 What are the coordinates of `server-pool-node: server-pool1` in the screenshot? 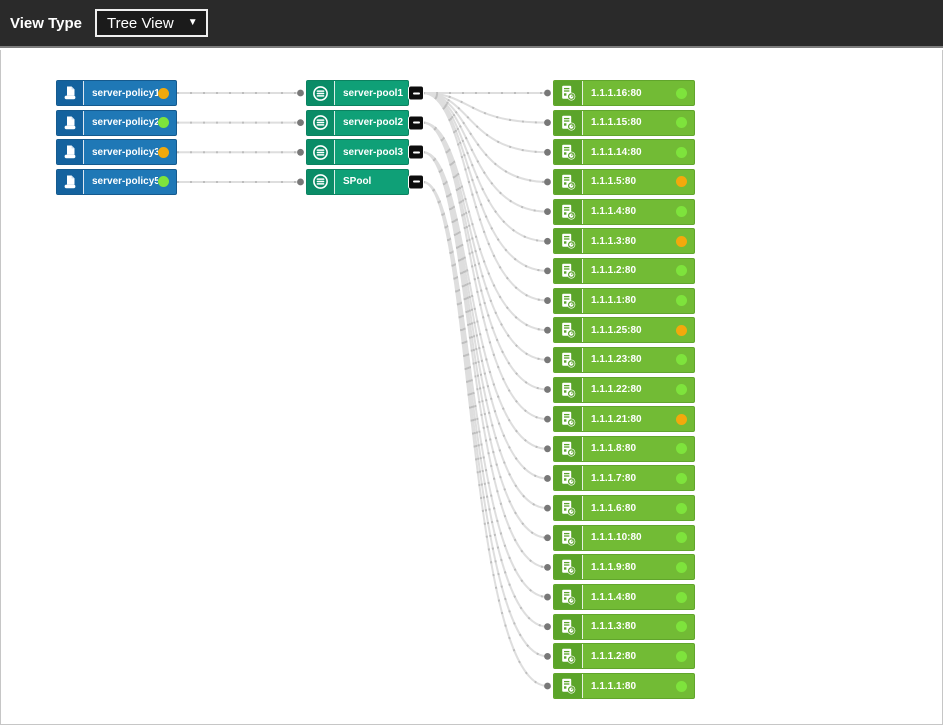 It's located at (365, 93).